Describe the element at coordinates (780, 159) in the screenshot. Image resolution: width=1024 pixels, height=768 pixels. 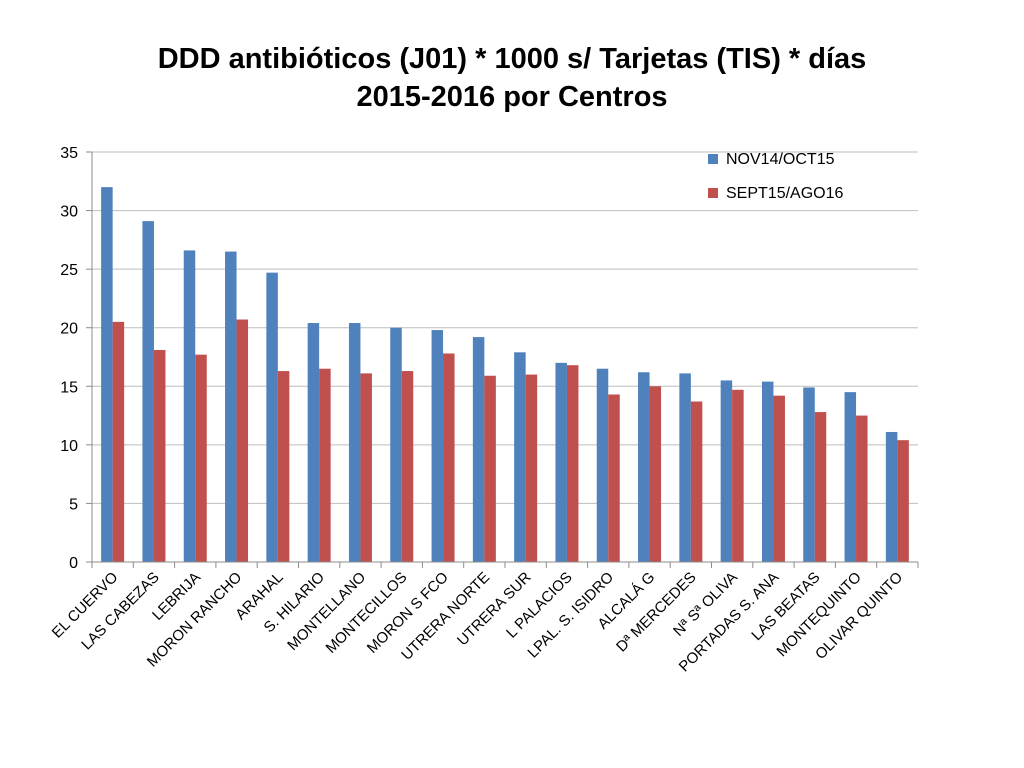
I see `legend-label: NOV14/OCT15` at that location.